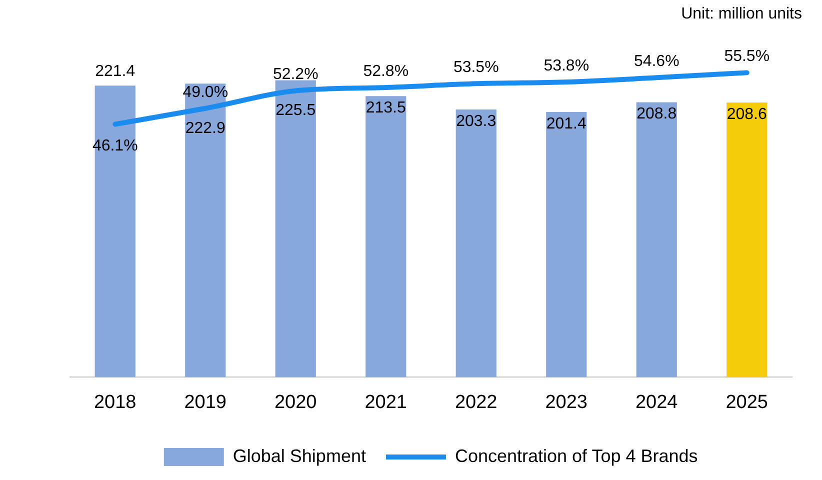 This screenshot has height=480, width=822. What do you see at coordinates (115, 71) in the screenshot?
I see `data-label: 221.4` at bounding box center [115, 71].